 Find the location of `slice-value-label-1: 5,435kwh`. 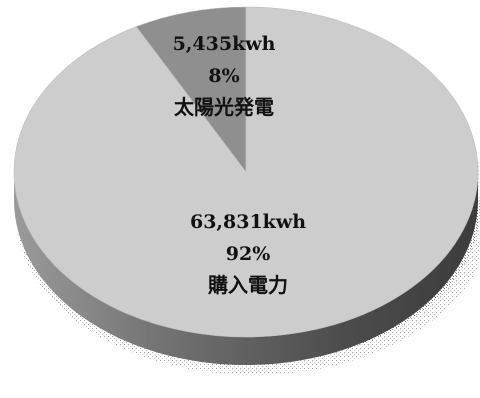

slice-value-label-1: 5,435kwh is located at coordinates (224, 44).